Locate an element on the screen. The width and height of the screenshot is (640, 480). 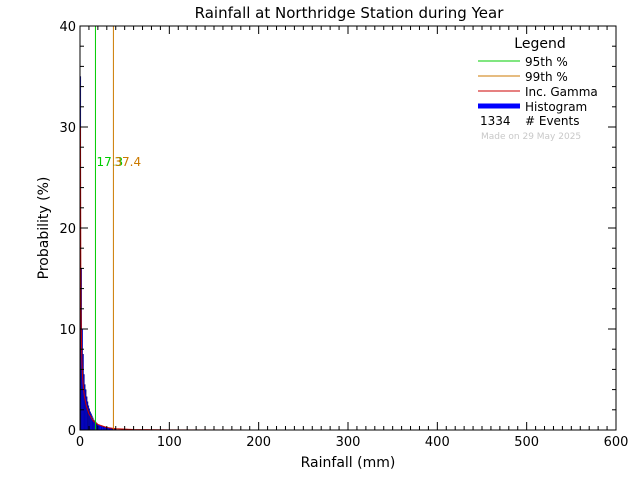
y-tick-label: 20 is located at coordinates (67, 229).